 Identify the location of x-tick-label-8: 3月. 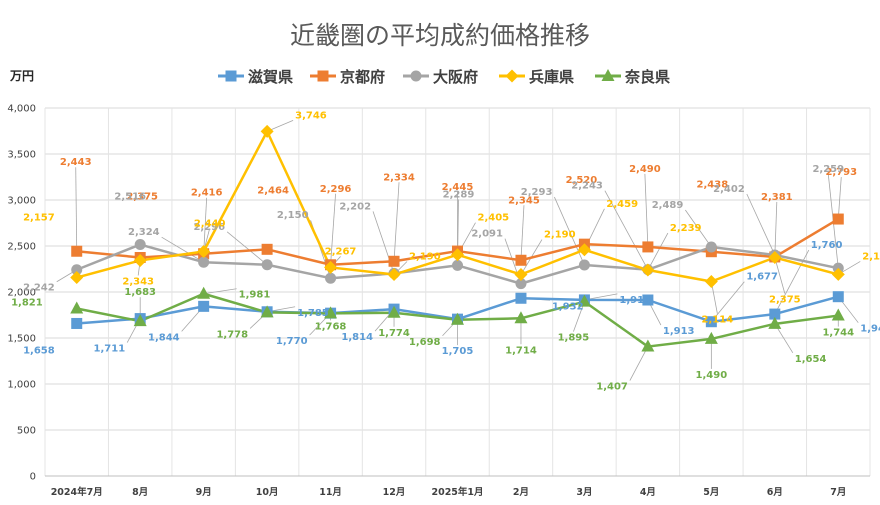
(584, 492).